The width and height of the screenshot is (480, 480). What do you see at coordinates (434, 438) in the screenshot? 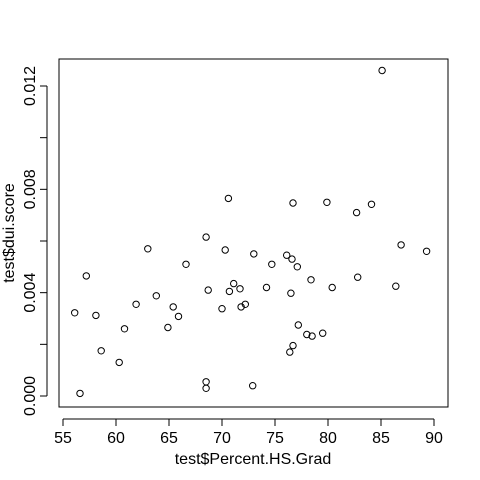
I see `x-tick-label: 90` at bounding box center [434, 438].